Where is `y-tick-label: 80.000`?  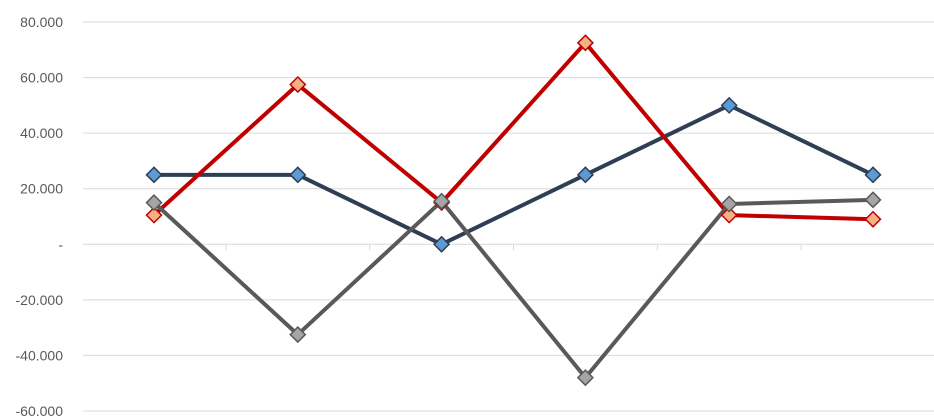 y-tick-label: 80.000 is located at coordinates (41, 22).